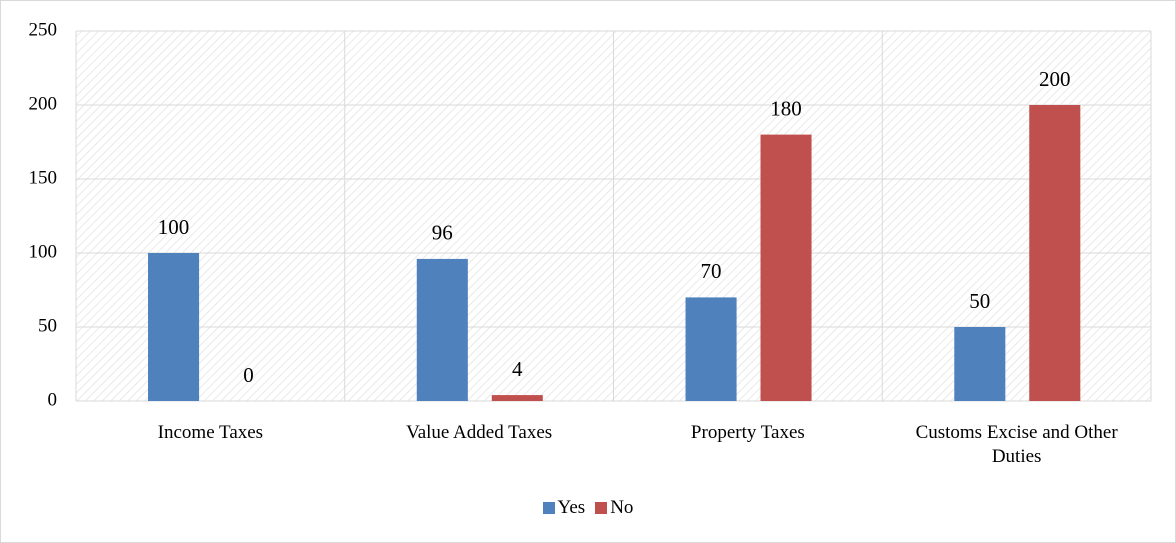  Describe the element at coordinates (517, 369) in the screenshot. I see `data-label: 4` at that location.